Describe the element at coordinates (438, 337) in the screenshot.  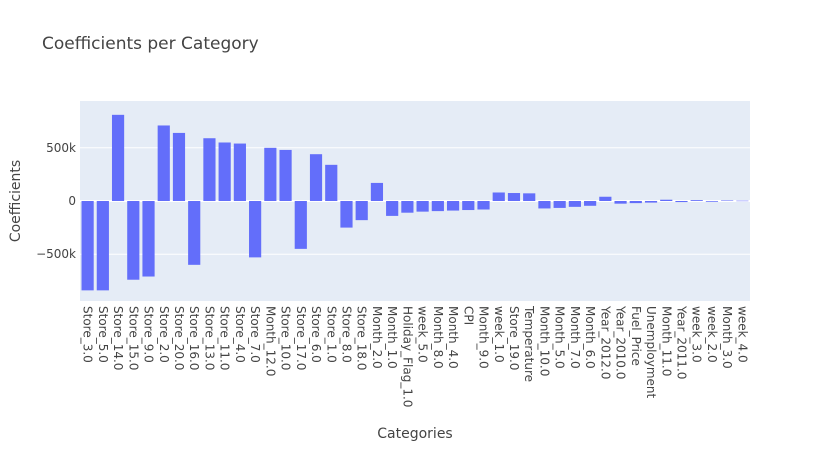
I see `x-tick-label: Month_8.0` at that location.